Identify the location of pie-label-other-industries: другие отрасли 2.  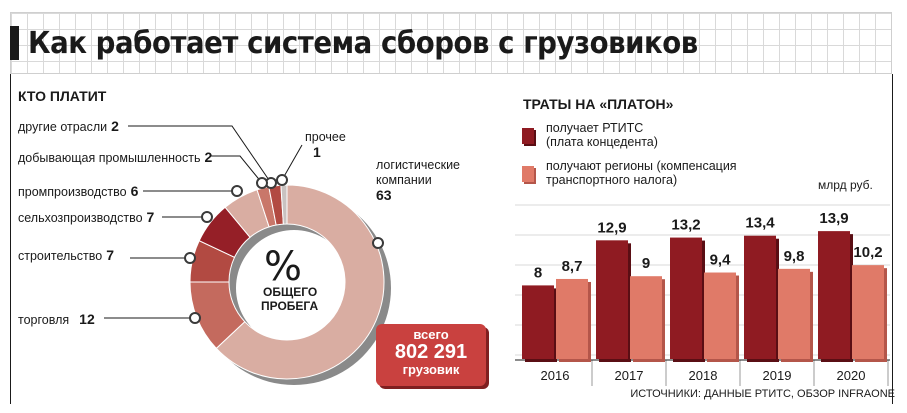
(68, 126).